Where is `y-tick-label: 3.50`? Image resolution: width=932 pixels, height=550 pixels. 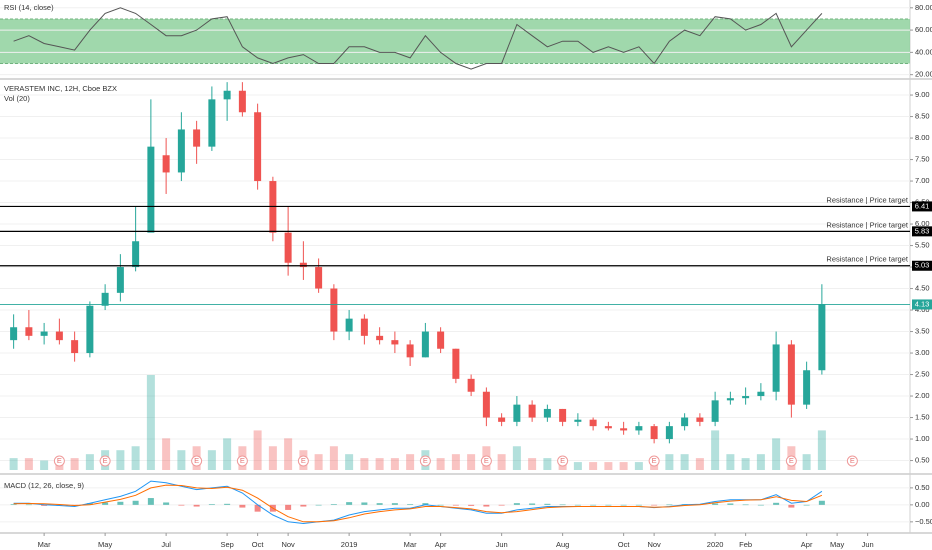
y-tick-label: 3.50 is located at coordinates (922, 331).